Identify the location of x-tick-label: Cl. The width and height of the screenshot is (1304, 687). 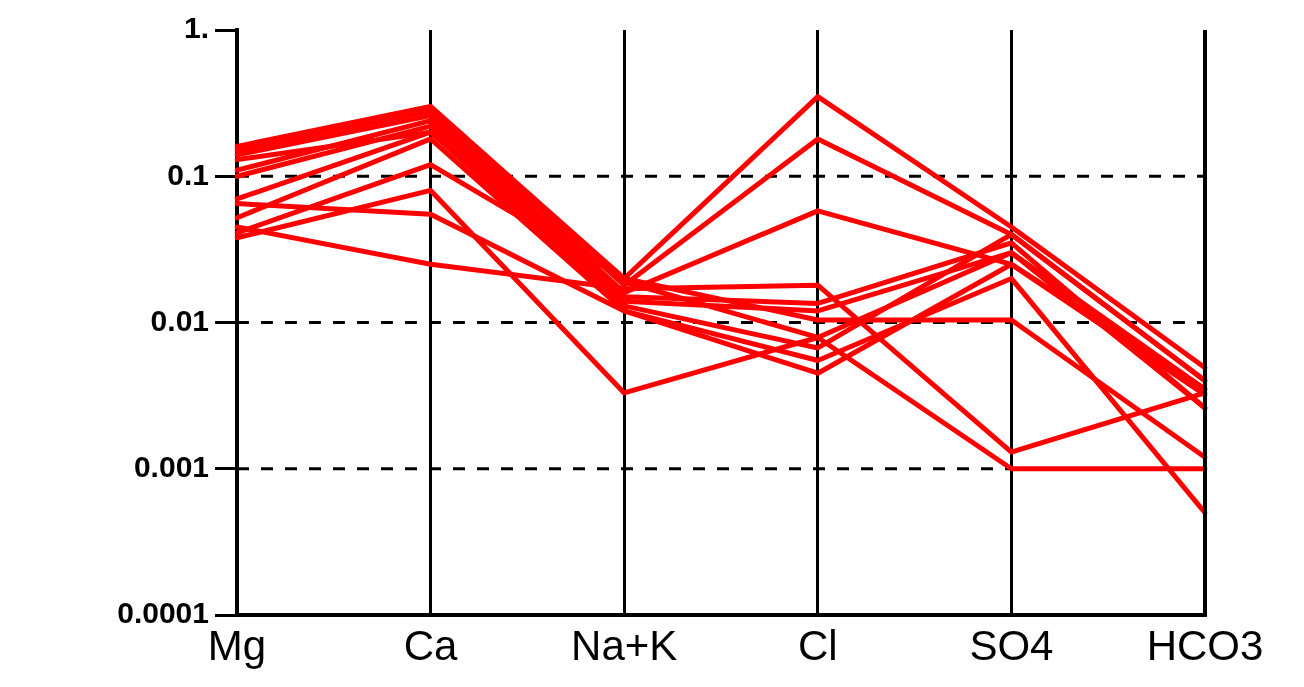
(817, 645).